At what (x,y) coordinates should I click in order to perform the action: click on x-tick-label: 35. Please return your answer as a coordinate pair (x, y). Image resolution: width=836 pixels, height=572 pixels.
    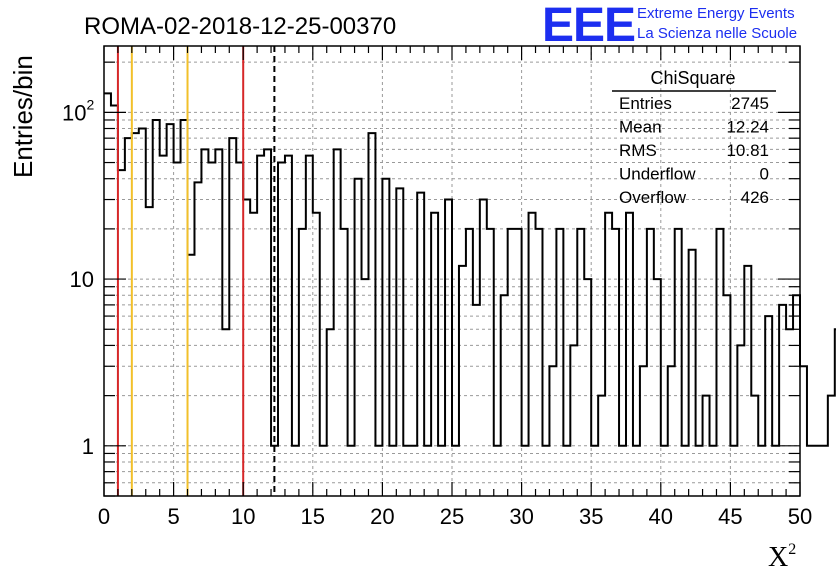
    Looking at the image, I should click on (591, 516).